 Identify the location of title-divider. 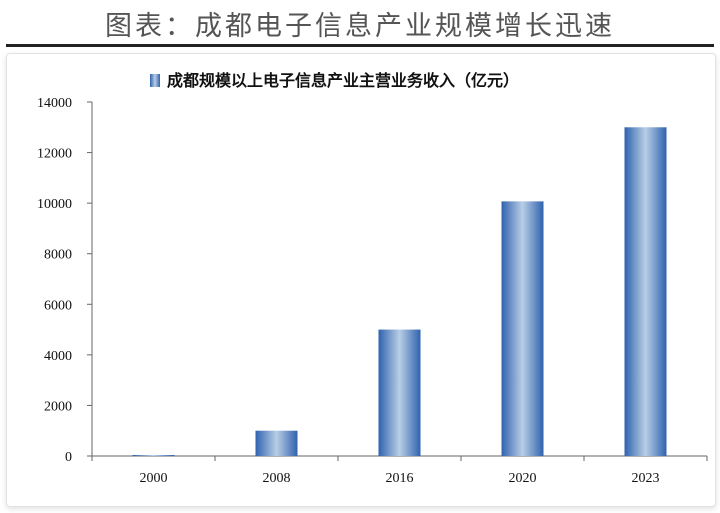
(360, 45).